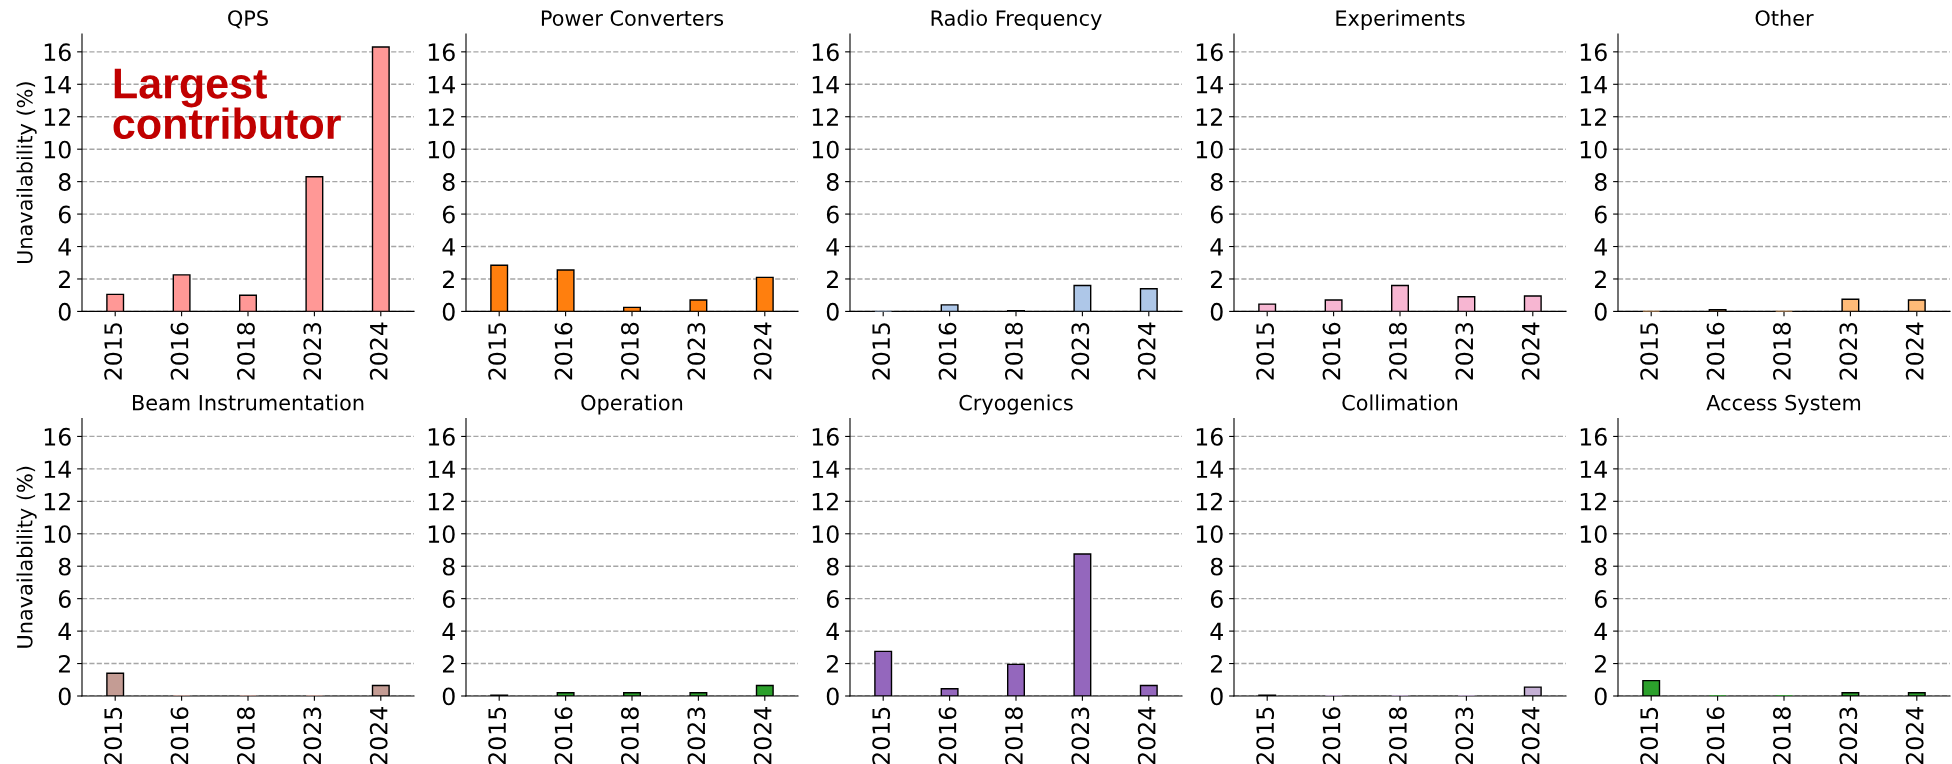 This screenshot has height=764, width=1952. I want to click on chart-title: Collimation, so click(1400, 402).